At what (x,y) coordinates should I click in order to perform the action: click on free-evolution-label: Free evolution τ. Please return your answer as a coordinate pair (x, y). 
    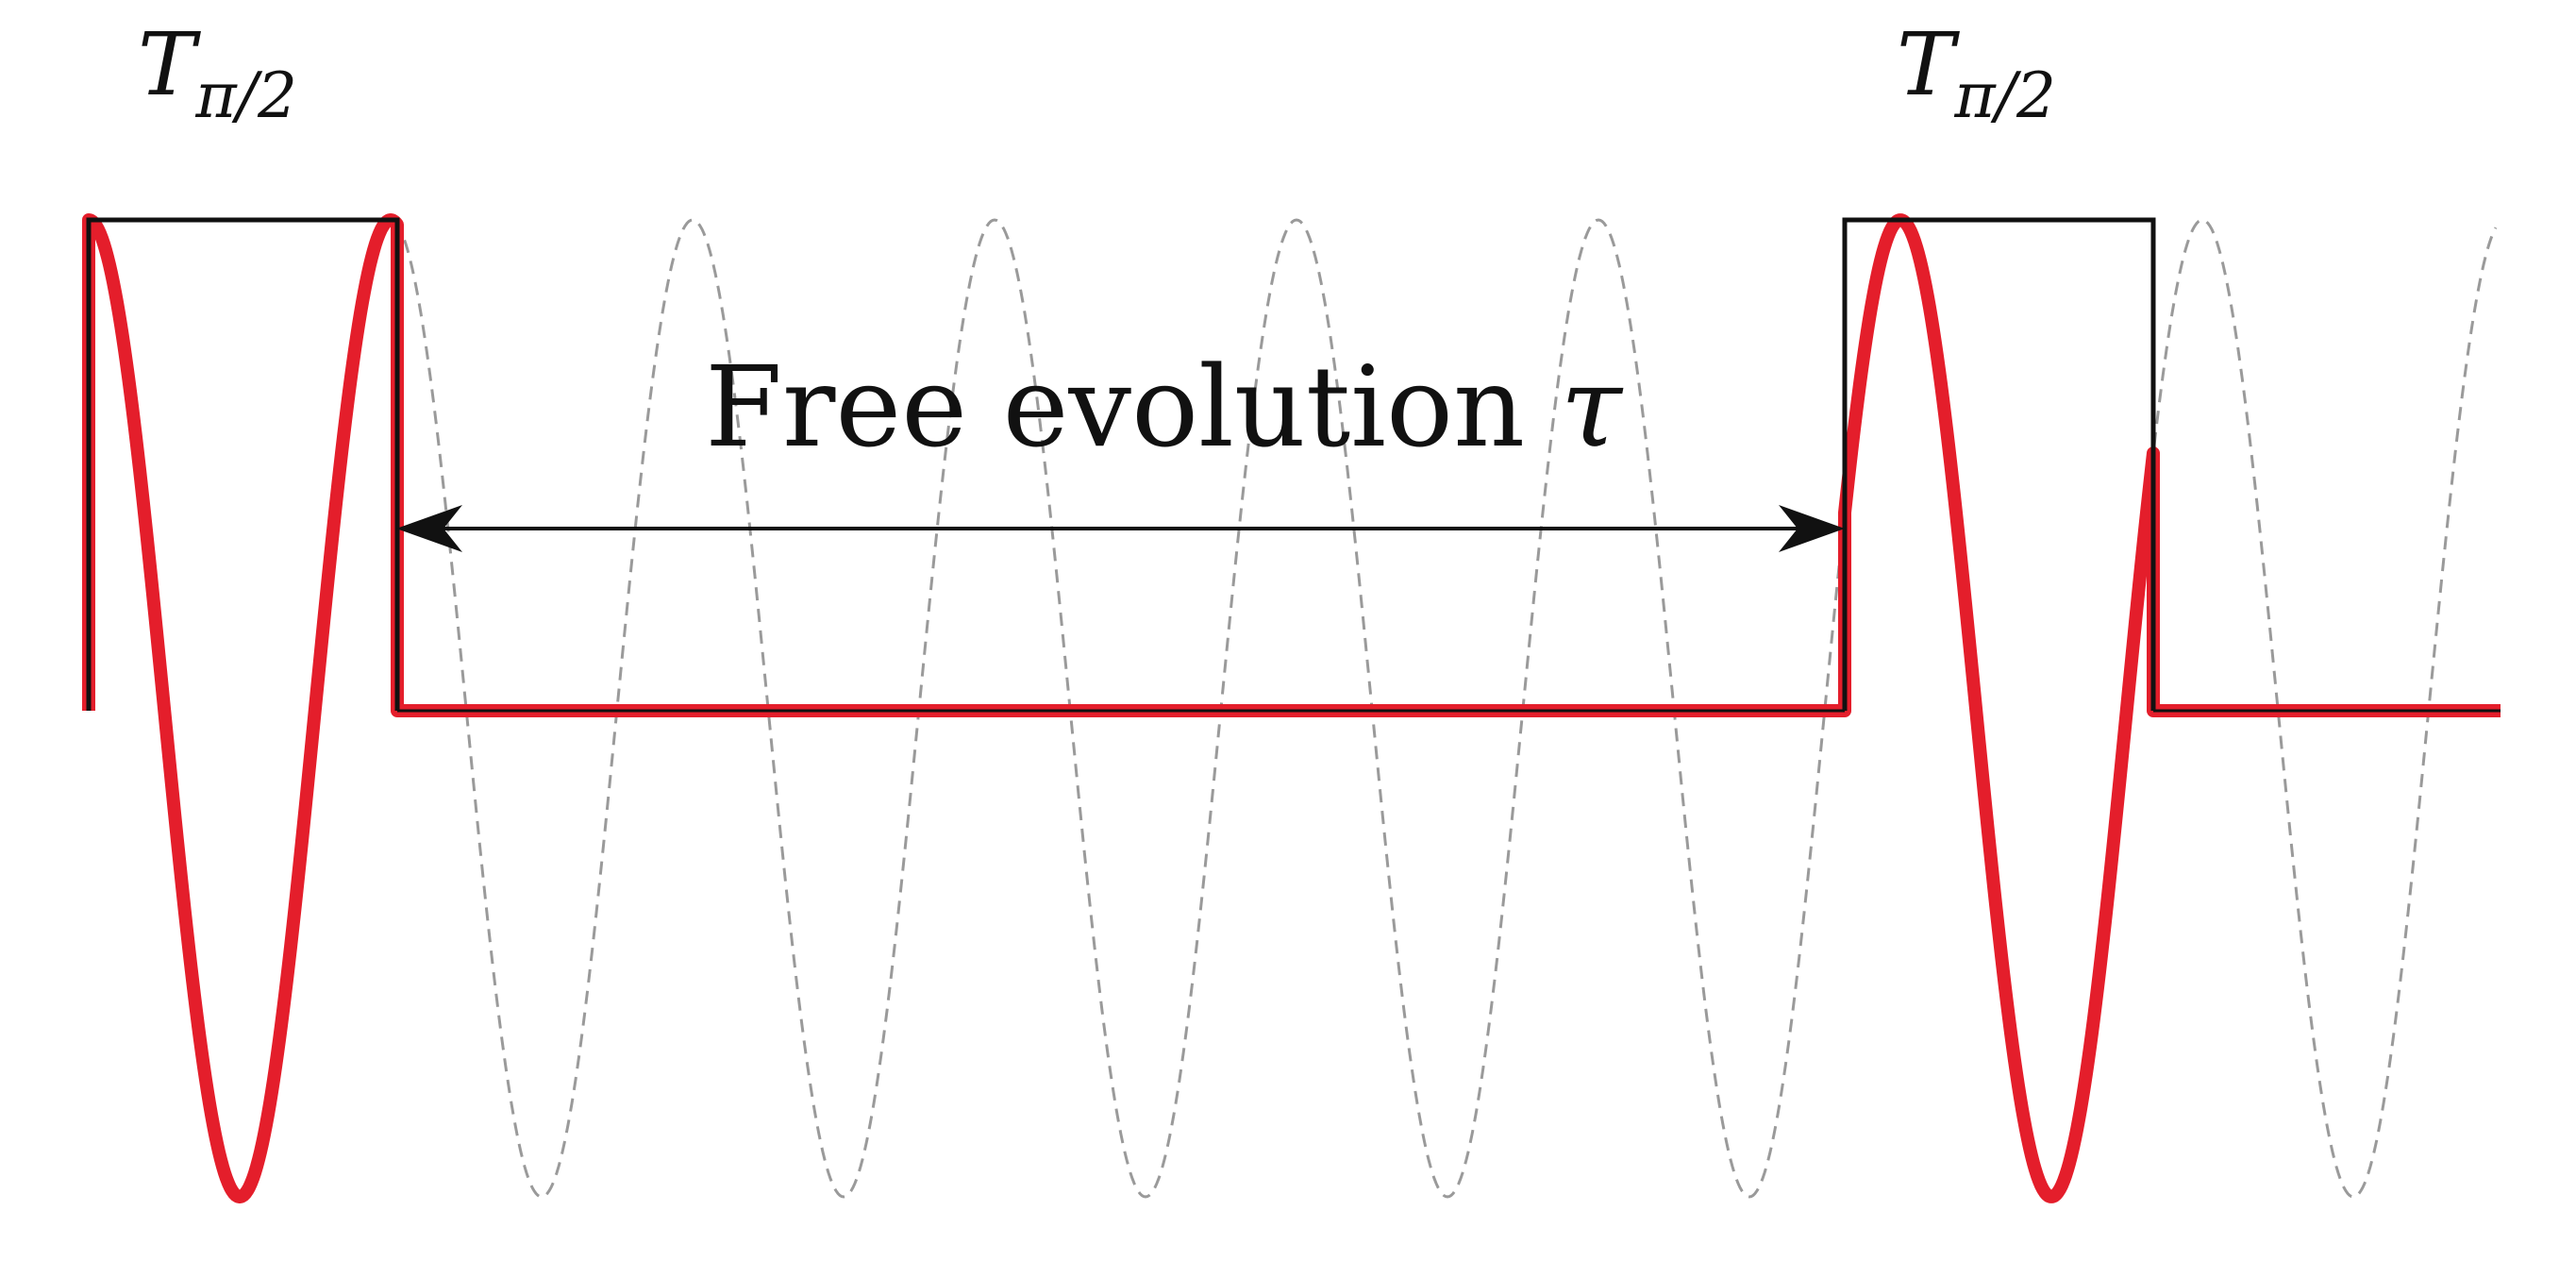
    Looking at the image, I should click on (1164, 407).